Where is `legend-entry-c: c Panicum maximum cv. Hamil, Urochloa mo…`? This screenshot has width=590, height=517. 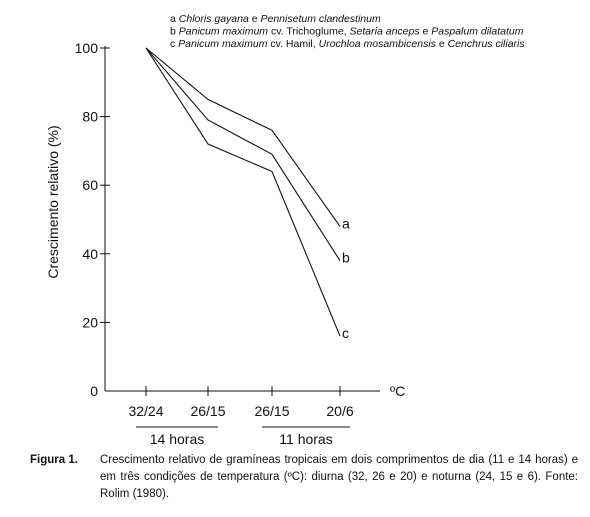 legend-entry-c: c Panicum maximum cv. Hamil, Urochloa mo… is located at coordinates (347, 44).